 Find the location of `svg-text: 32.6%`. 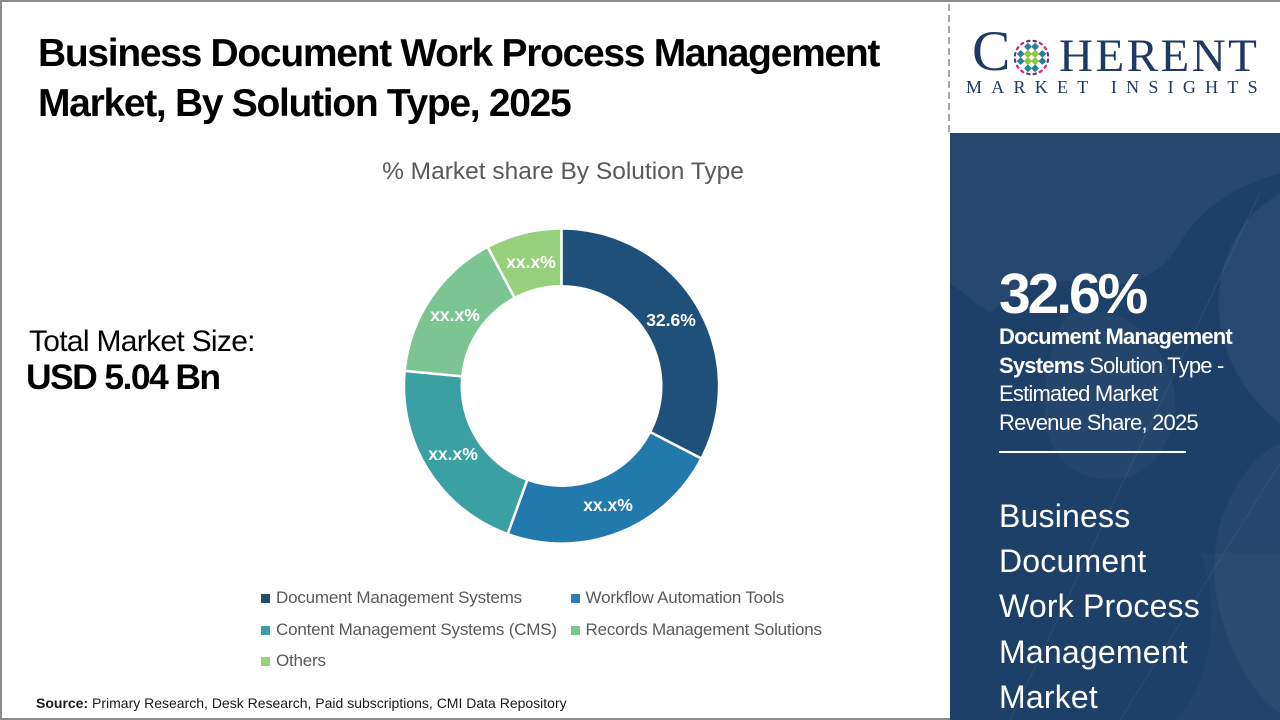

svg-text: 32.6% is located at coordinates (671, 320).